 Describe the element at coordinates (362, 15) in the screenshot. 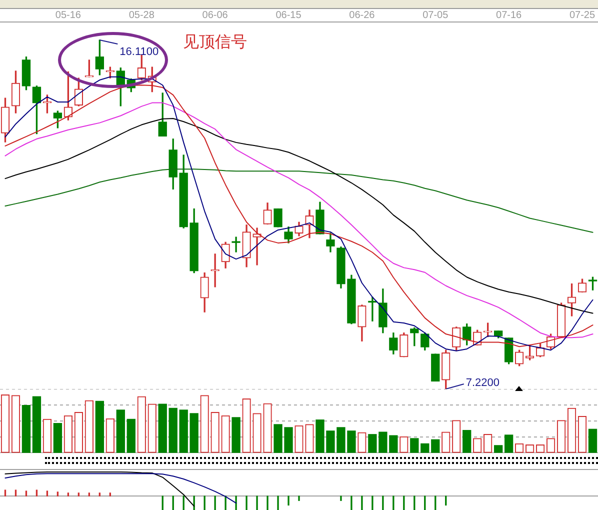

I see `x-tick-label: 06-26` at that location.